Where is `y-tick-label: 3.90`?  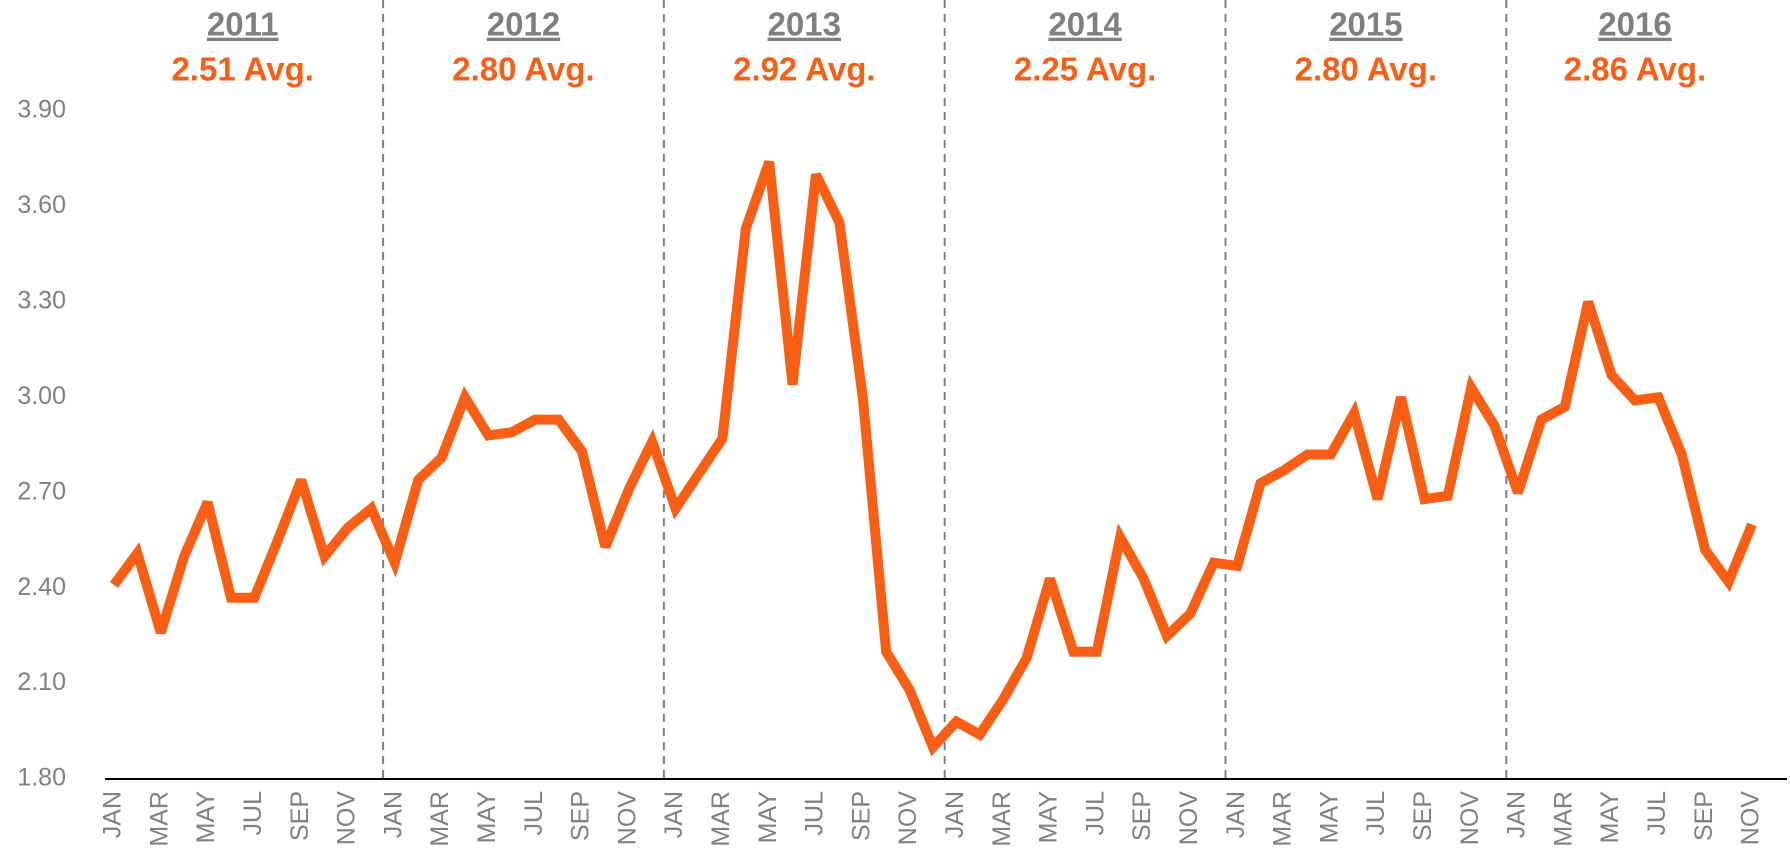 y-tick-label: 3.90 is located at coordinates (41, 110).